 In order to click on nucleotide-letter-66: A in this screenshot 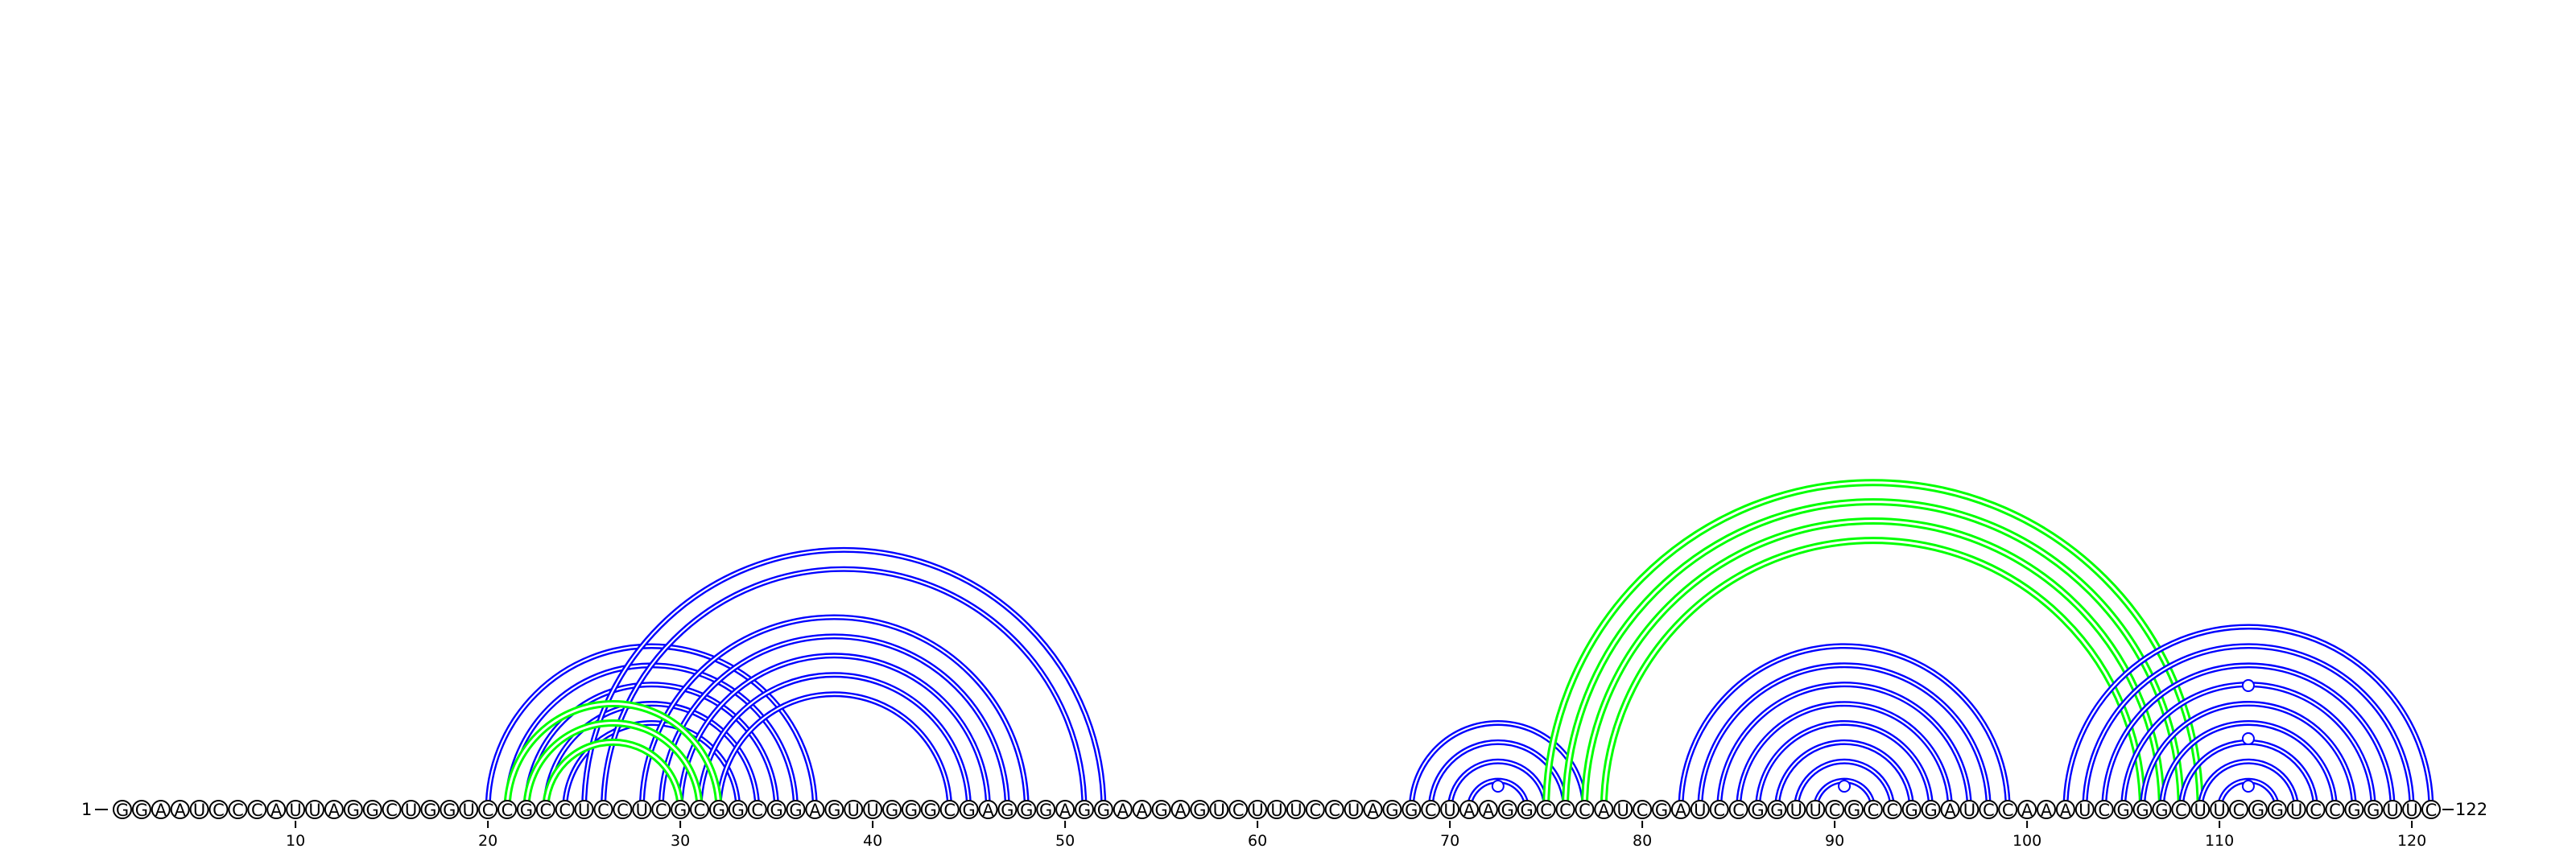, I will do `click(1373, 810)`.